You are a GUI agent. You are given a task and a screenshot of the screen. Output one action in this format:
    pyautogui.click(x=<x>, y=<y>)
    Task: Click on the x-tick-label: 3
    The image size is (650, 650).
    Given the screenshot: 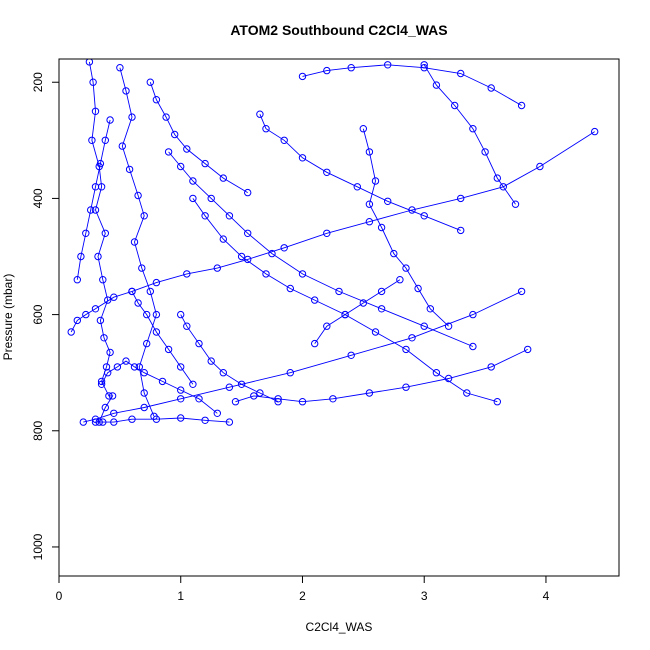 What is the action you would take?
    pyautogui.click(x=424, y=596)
    